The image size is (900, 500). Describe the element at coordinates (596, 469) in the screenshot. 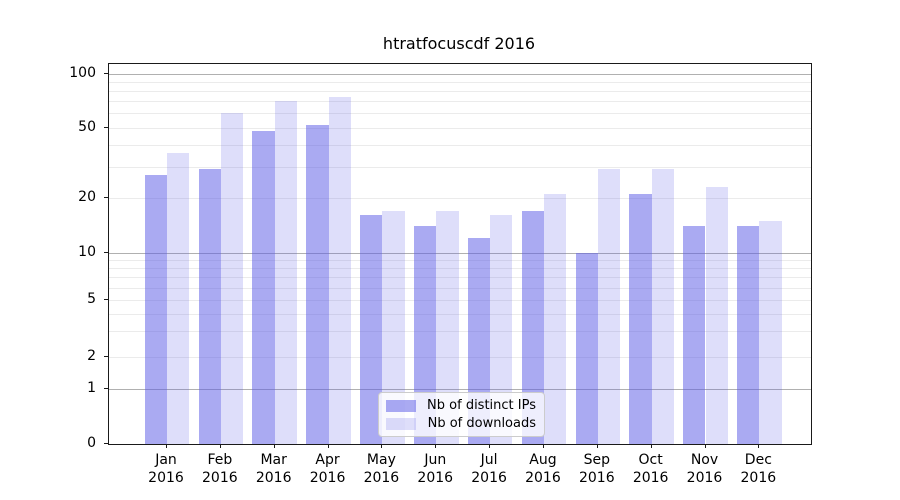

I see `x-tick-label: Sep 2016` at that location.